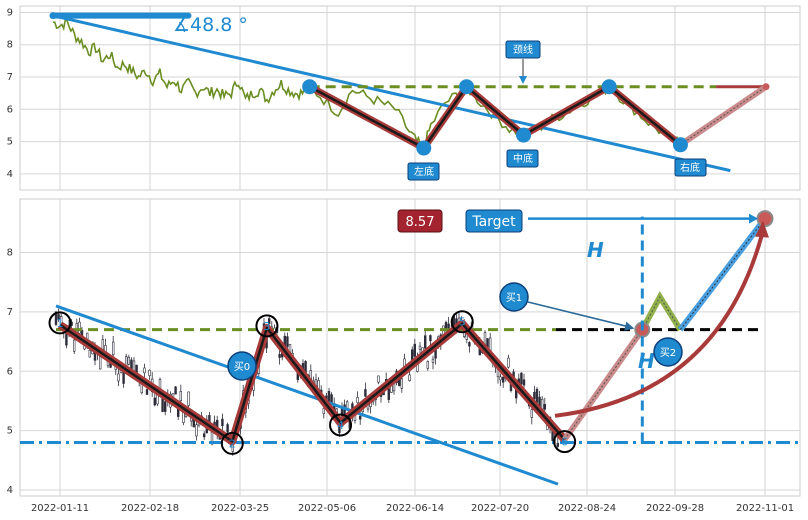  Describe the element at coordinates (646, 361) in the screenshot. I see `height-label-lower: H` at that location.